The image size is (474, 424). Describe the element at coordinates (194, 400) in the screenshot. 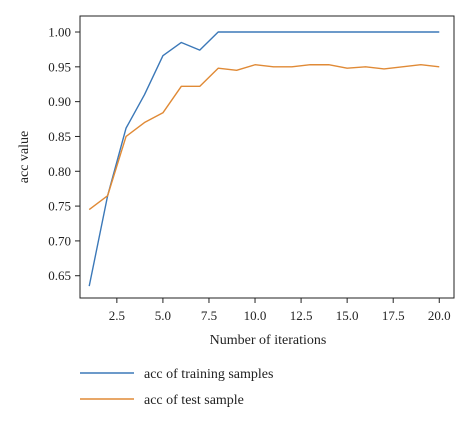

I see `legend-label: acc of test sample` at that location.